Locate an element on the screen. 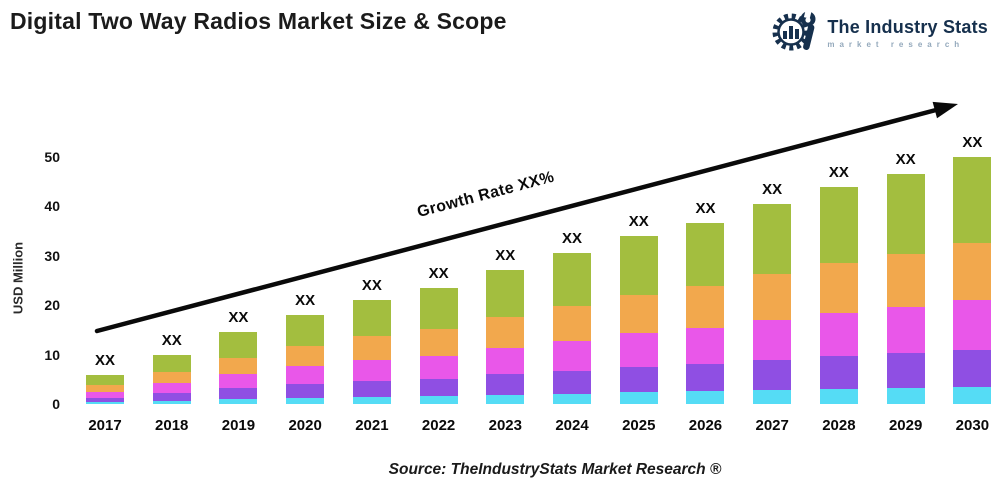 The height and width of the screenshot is (500, 1000). x-tick-2024: 2024 is located at coordinates (572, 425).